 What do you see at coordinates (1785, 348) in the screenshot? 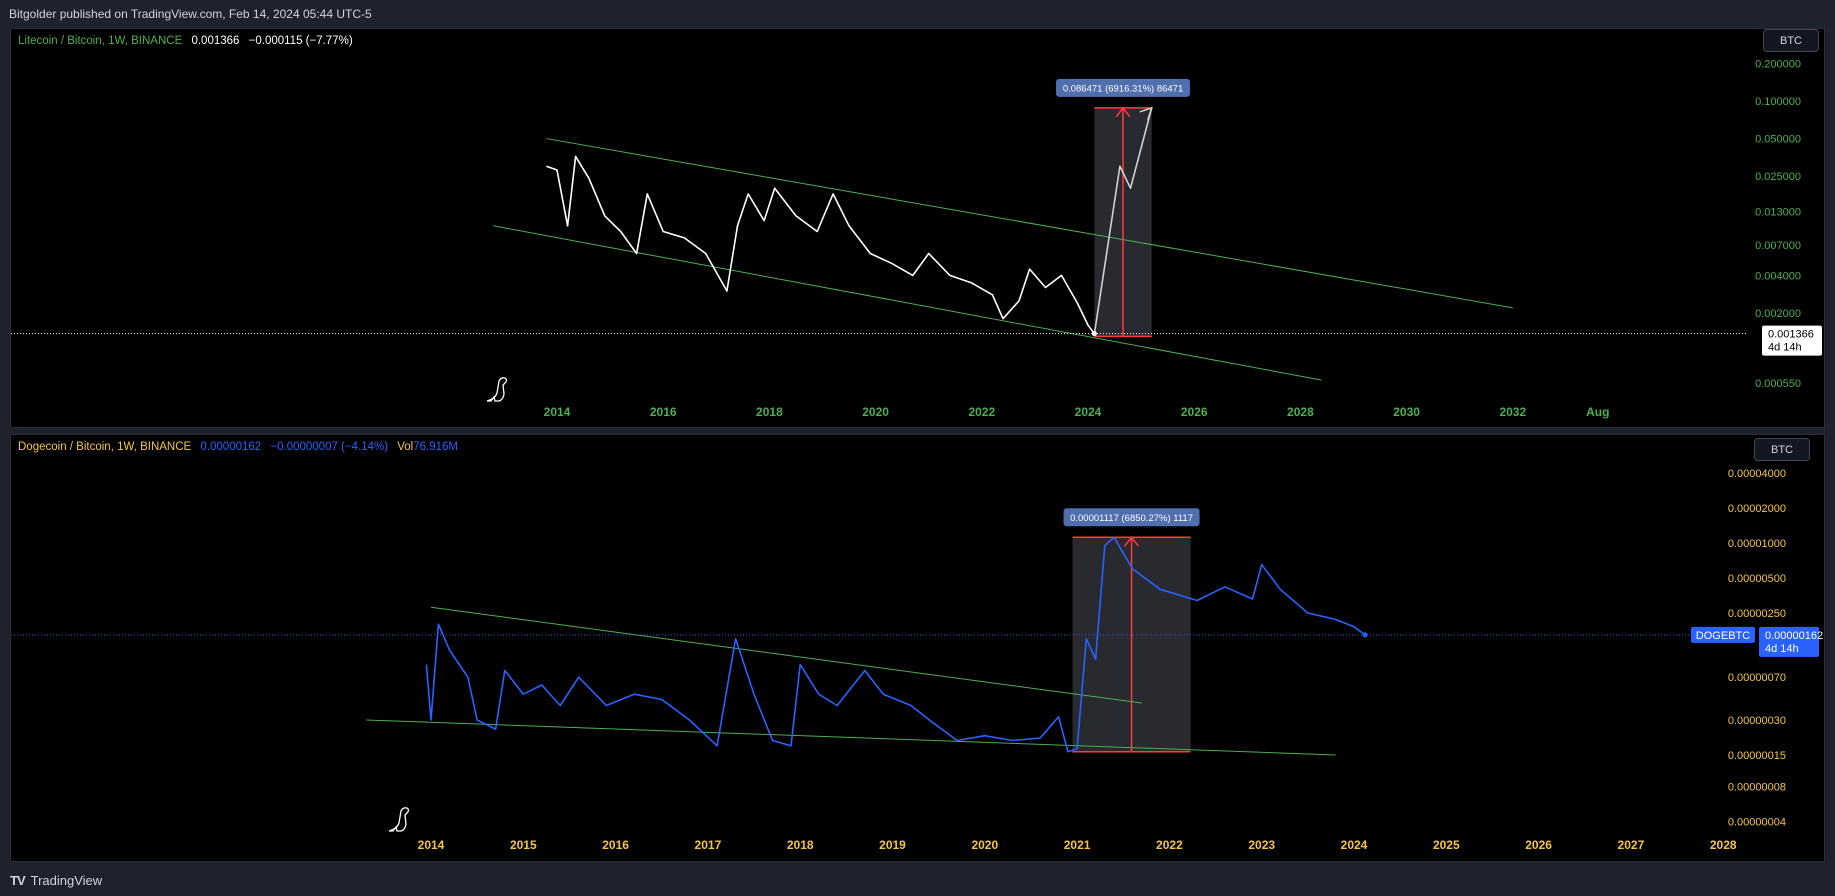
I see `ltc-countdown: 4d 14h` at bounding box center [1785, 348].